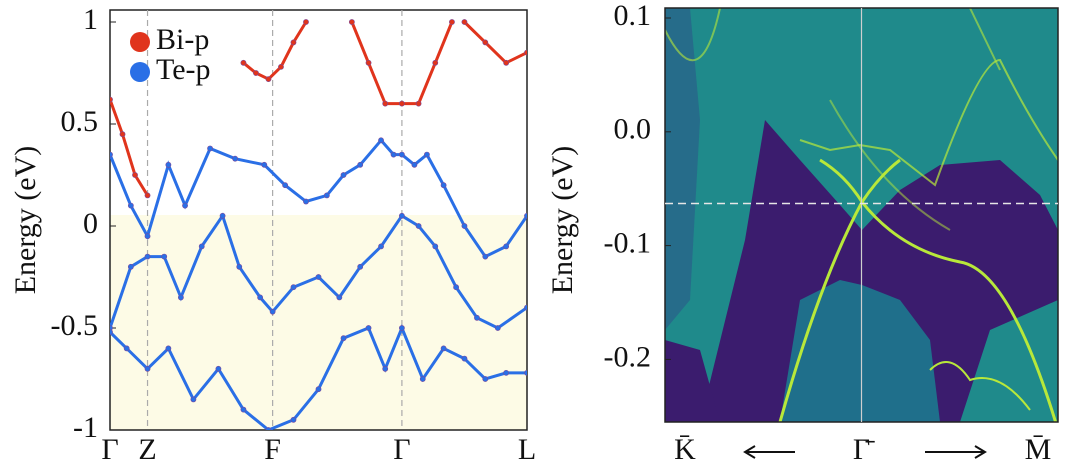  I want to click on y-tick-label: 0.0, so click(633, 129).